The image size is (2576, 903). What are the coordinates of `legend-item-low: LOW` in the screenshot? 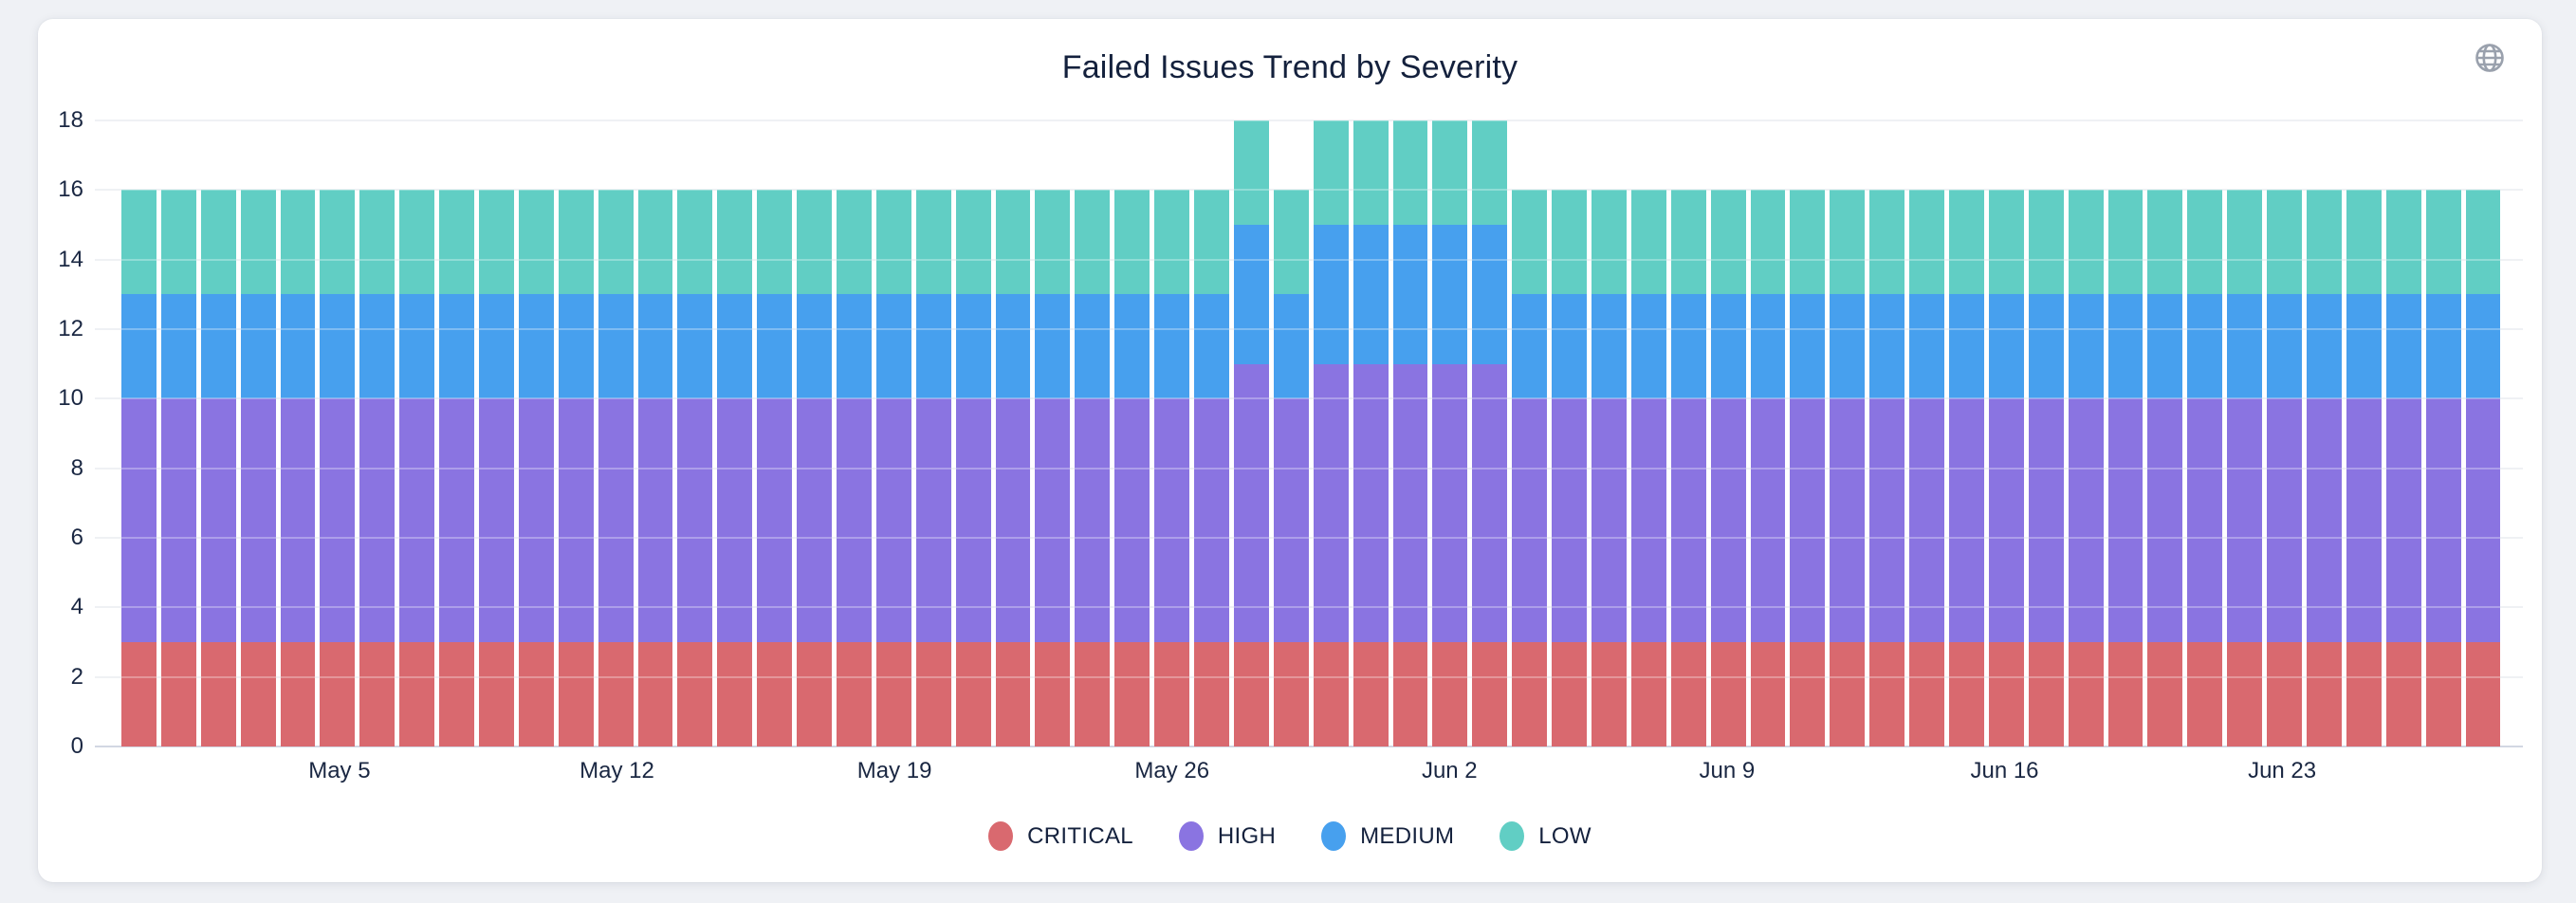 It's located at (1546, 836).